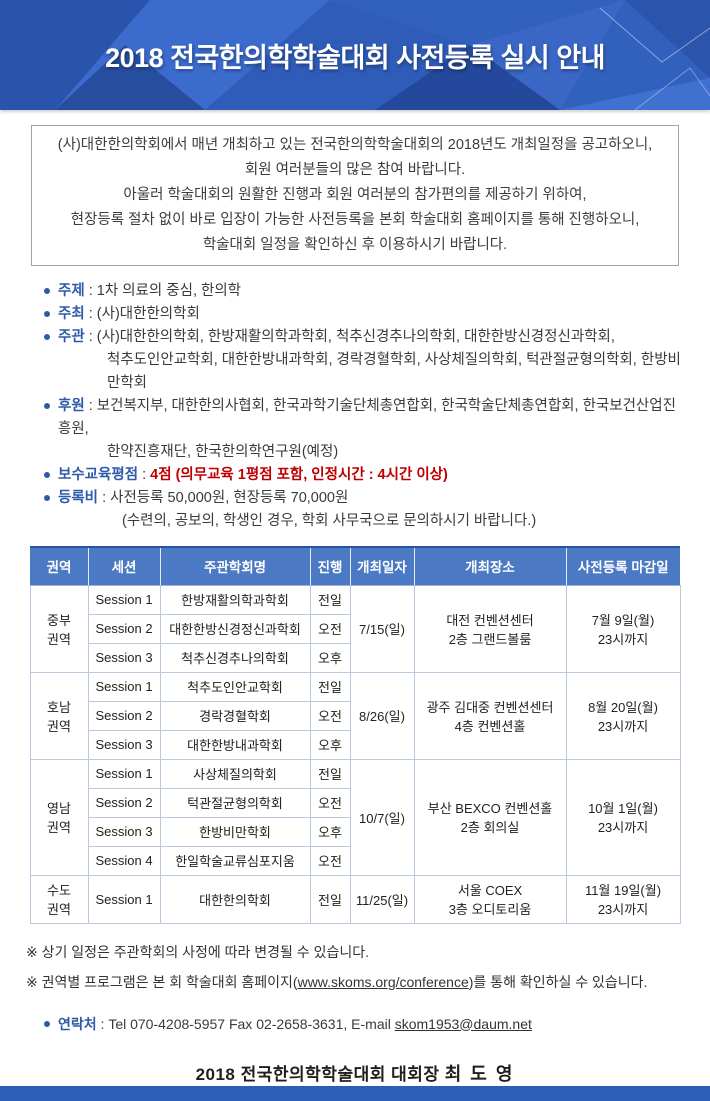 The image size is (710, 1101). I want to click on signature: 2018 전국한의학학술대회 대회장 최 도 영, so click(355, 1073).